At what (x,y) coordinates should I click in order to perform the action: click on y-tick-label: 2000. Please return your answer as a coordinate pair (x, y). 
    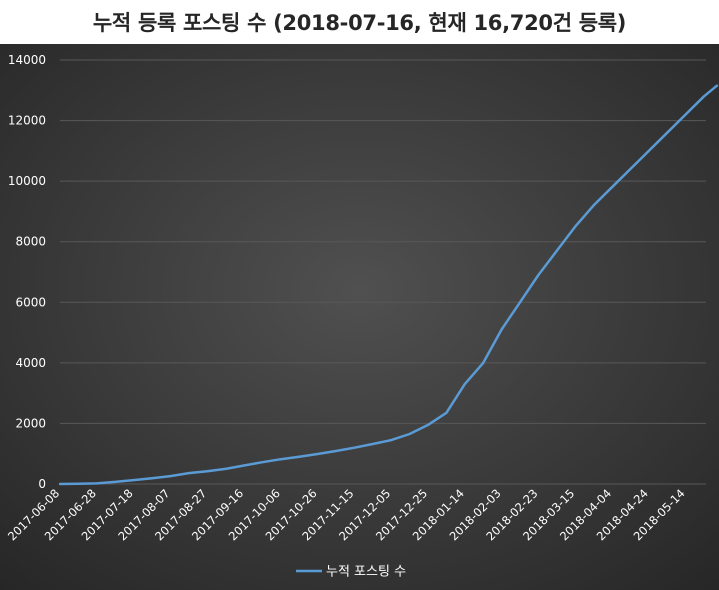
    Looking at the image, I should click on (30, 423).